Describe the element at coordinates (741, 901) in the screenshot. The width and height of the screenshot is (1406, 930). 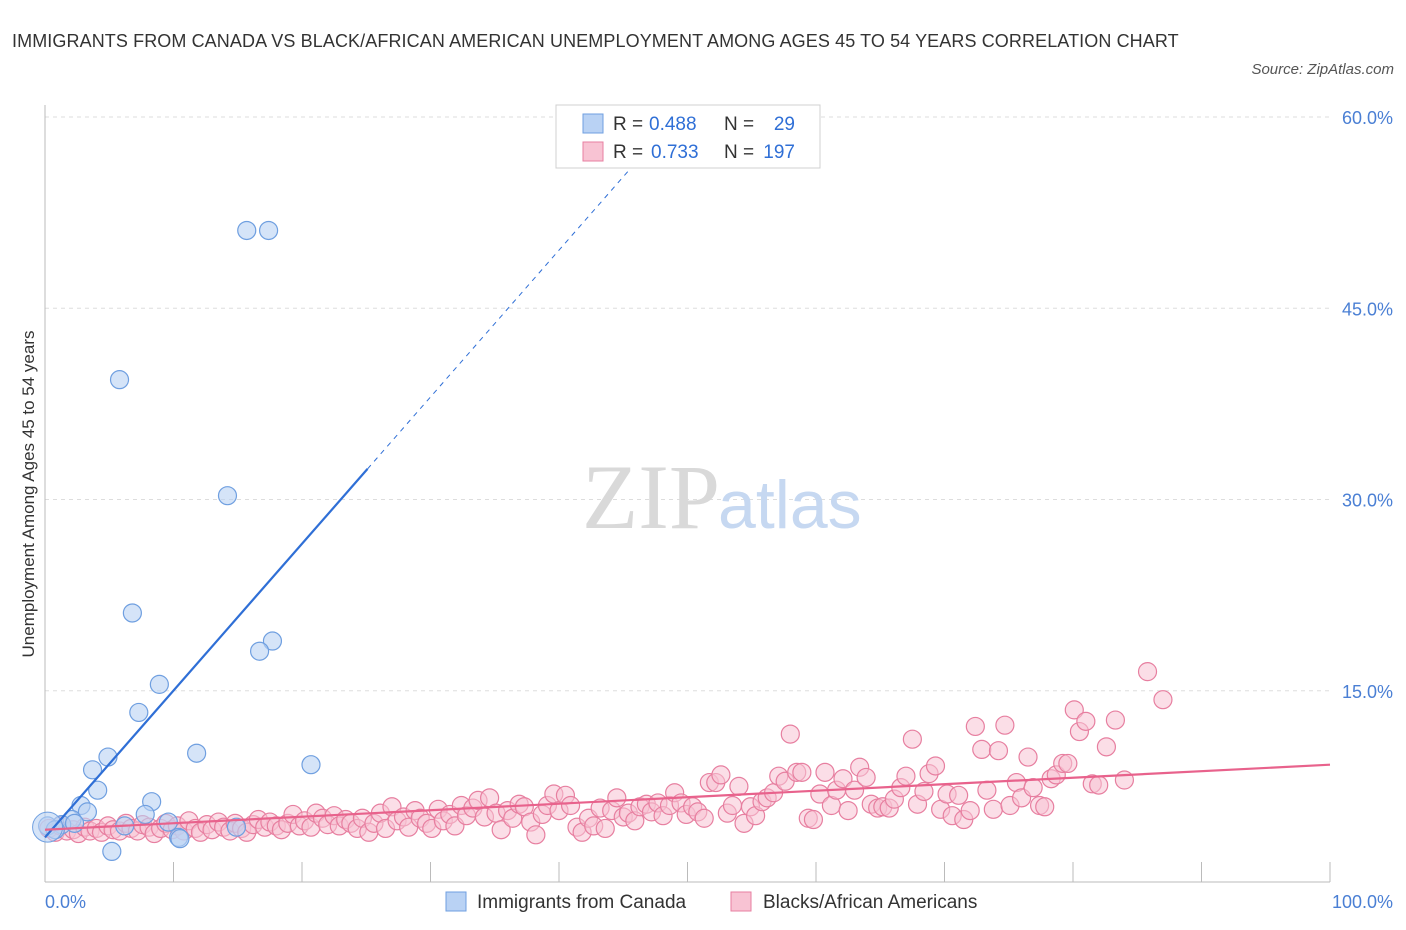
I see `legend-swatch-blacks-bottom` at that location.